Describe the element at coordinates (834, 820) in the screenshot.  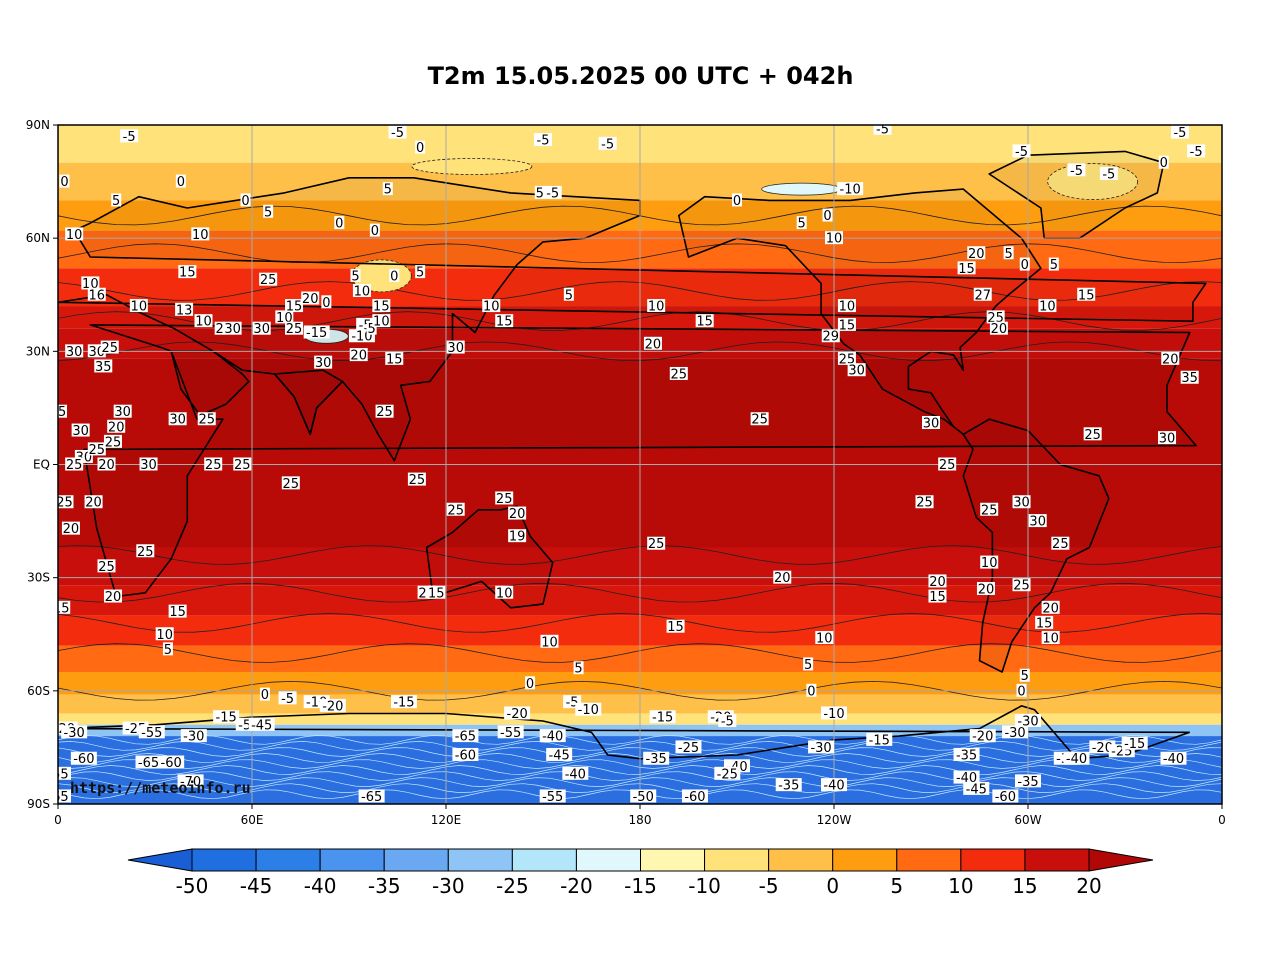
I see `x-tick-label: 120W` at that location.